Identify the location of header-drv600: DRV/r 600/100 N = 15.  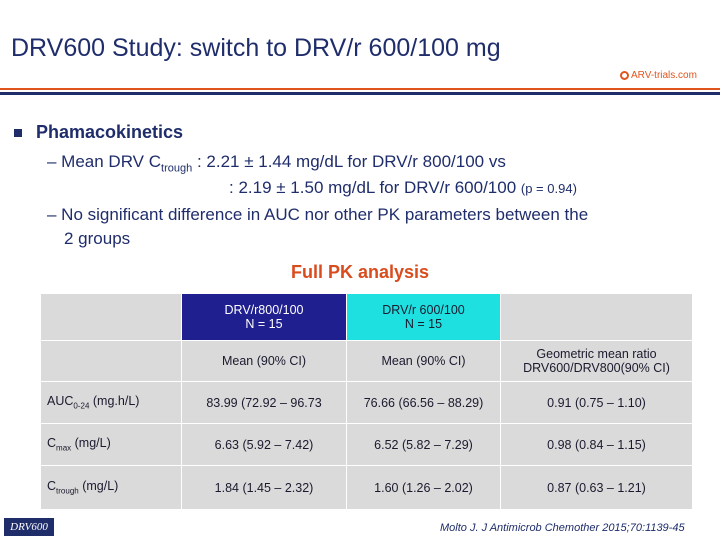
(423, 317).